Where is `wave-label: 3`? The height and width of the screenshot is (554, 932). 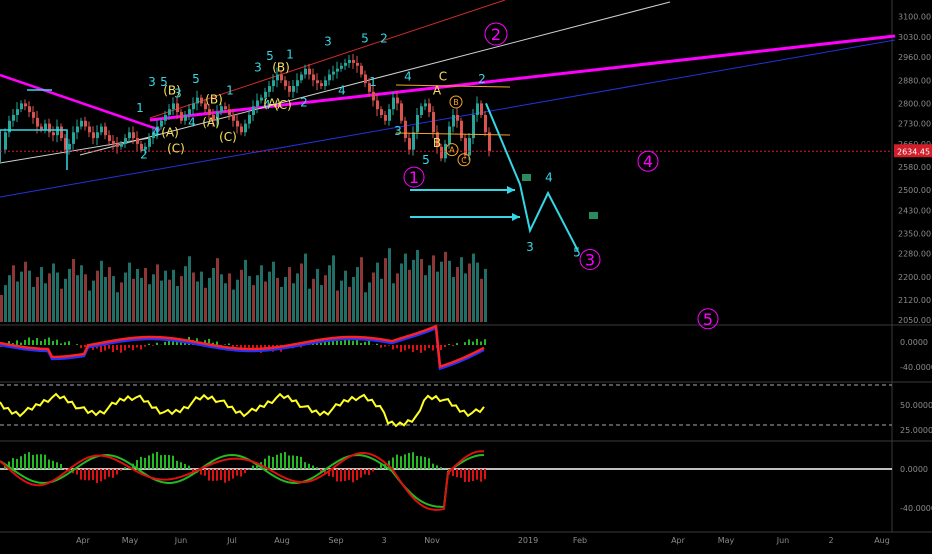
wave-label: 3 is located at coordinates (152, 82).